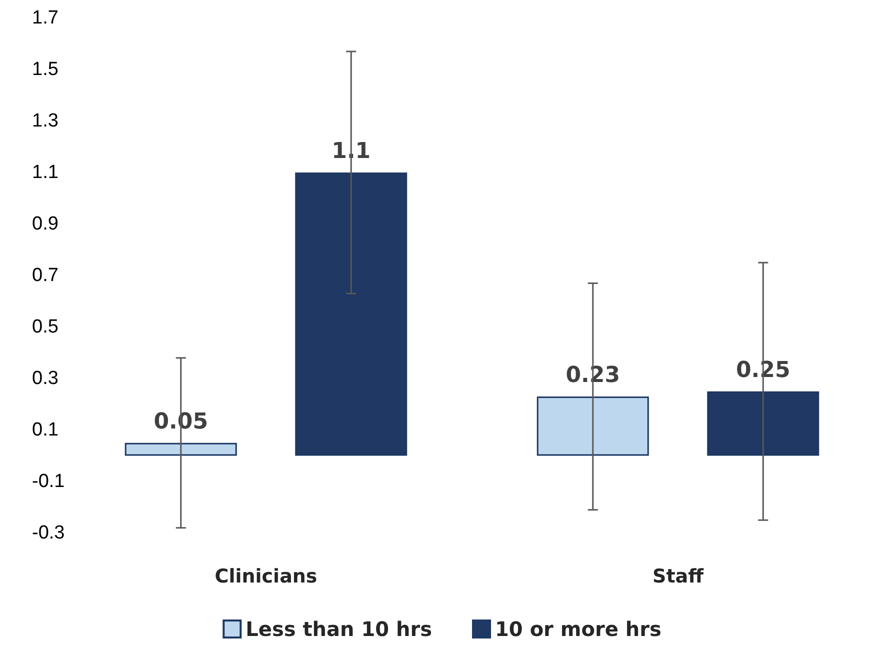 Image resolution: width=884 pixels, height=652 pixels. Describe the element at coordinates (48, 533) in the screenshot. I see `y-tick-label: -0.3` at that location.